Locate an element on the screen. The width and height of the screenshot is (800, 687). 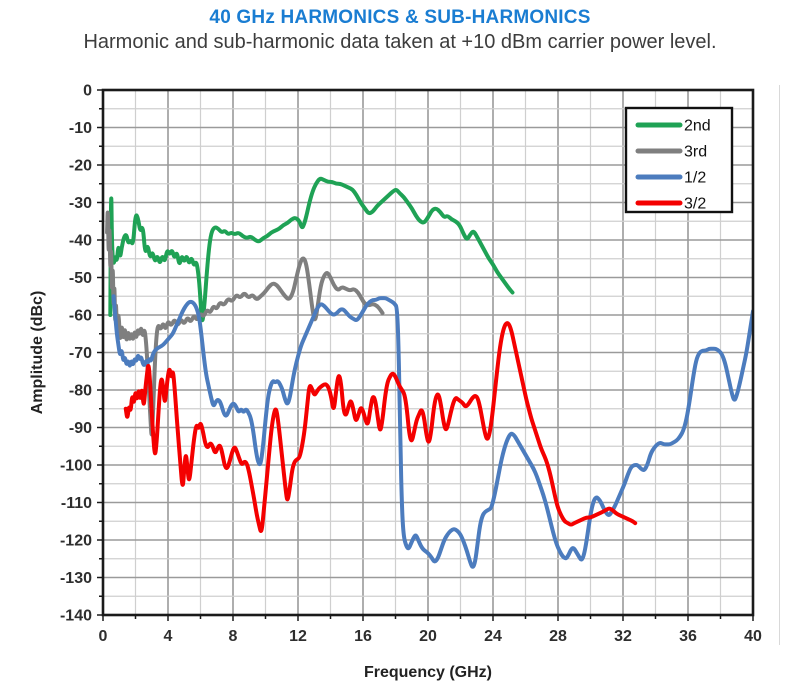
y-tick-label: -10 is located at coordinates (80, 128).